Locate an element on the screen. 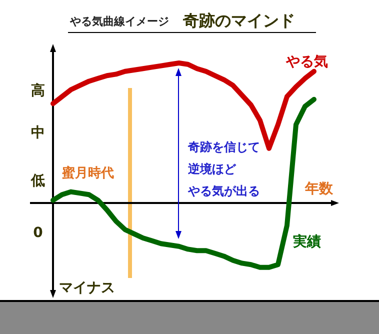  annotation: 蜜月時代 is located at coordinates (87, 173).